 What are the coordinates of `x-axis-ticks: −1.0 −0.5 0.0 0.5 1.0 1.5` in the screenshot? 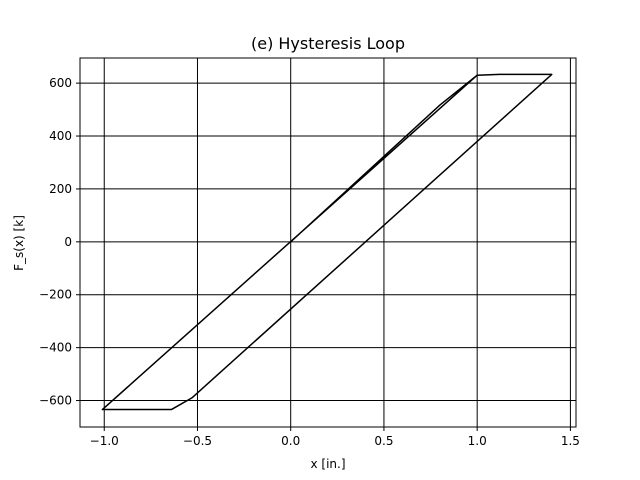 It's located at (335, 437).